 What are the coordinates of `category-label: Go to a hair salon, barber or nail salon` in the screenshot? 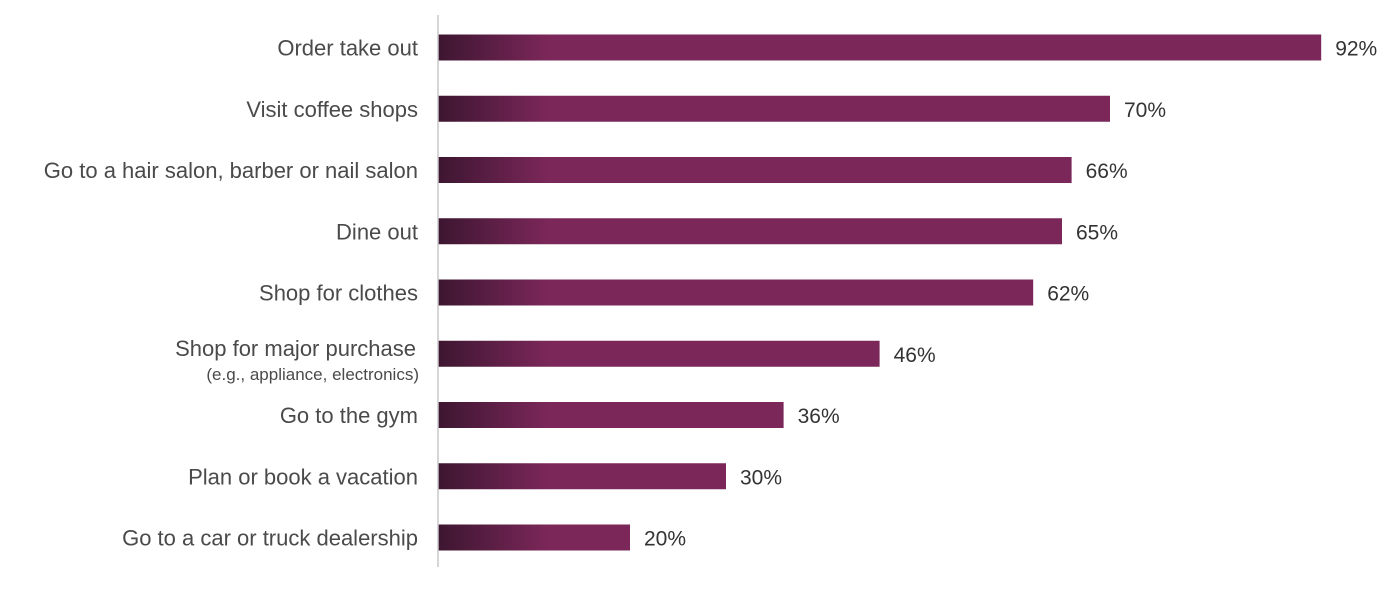 It's located at (231, 170).